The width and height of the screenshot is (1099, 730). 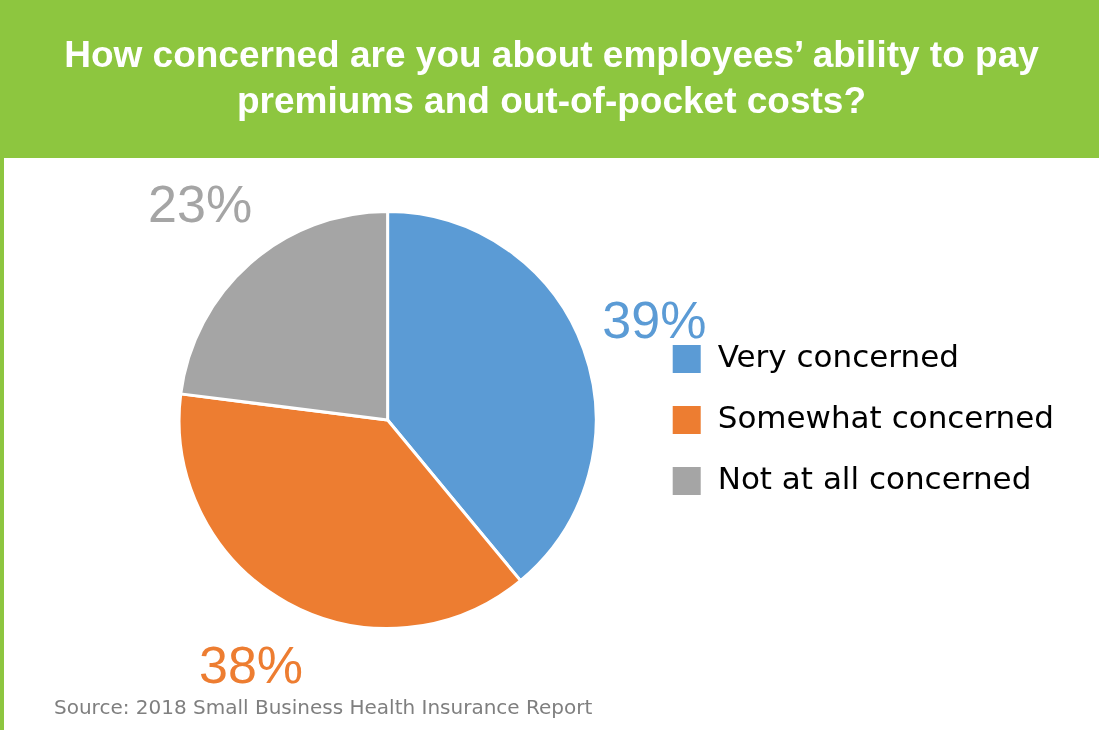 I want to click on data-label: 39%, so click(x=654, y=320).